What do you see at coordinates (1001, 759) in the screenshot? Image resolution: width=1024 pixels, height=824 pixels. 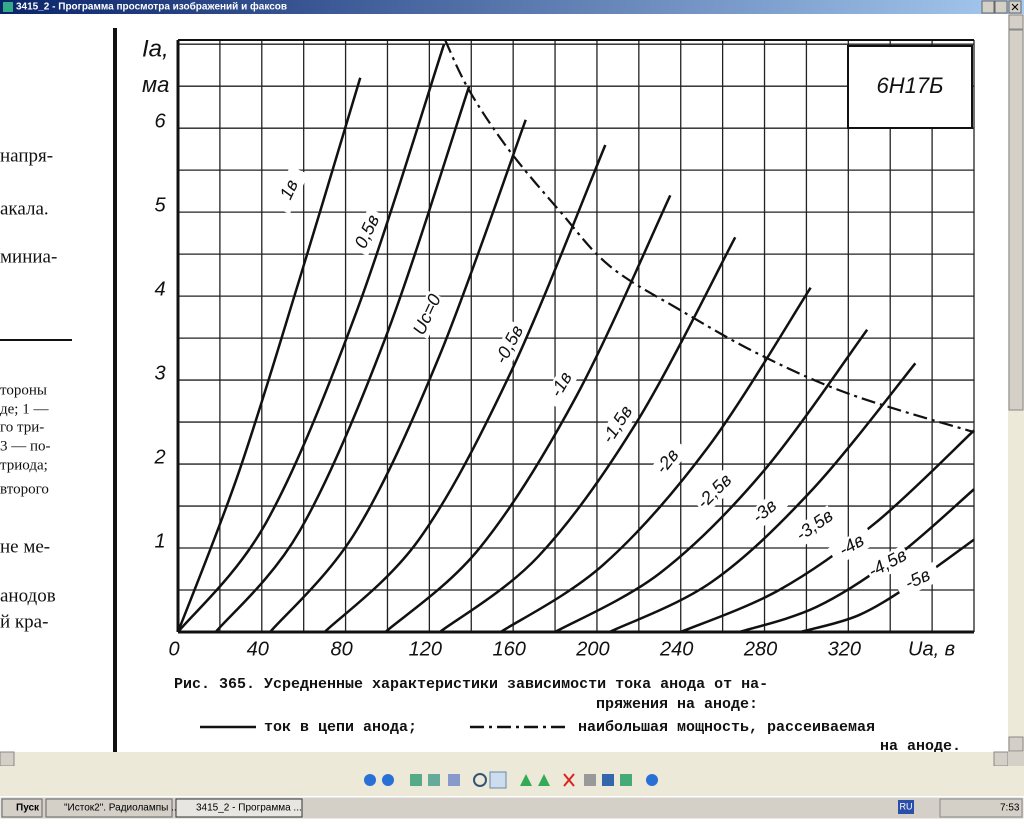 I see `scroll-right` at bounding box center [1001, 759].